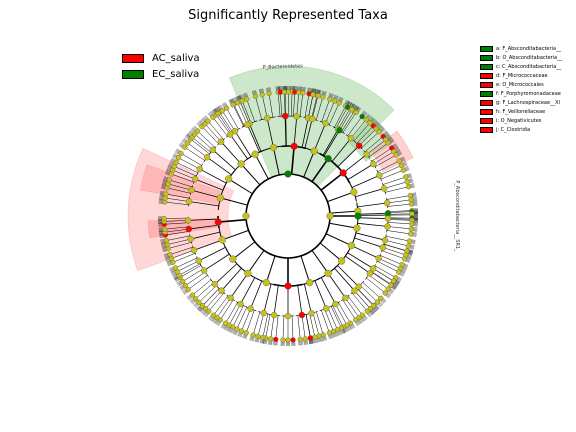  Describe the element at coordinates (521, 120) in the screenshot. I see `taxa-legend-item: i: O_Negativicutes` at that location.